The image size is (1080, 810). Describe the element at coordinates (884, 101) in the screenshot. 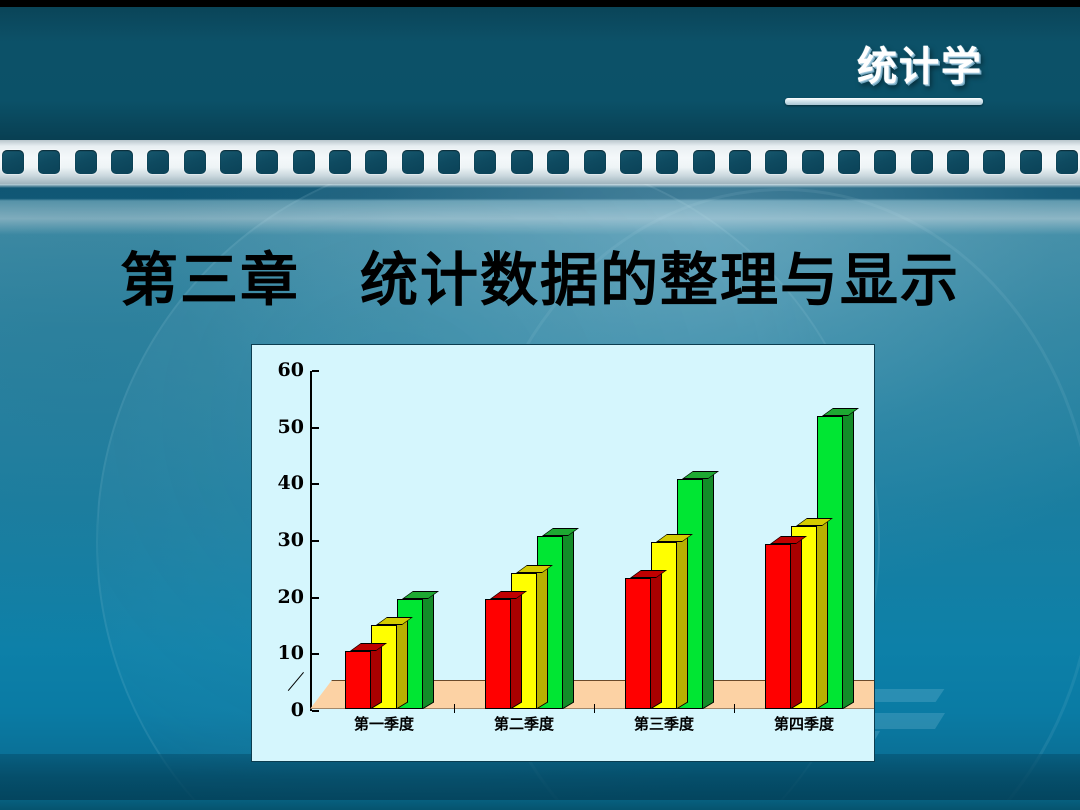

I see `header-underline-bar` at that location.